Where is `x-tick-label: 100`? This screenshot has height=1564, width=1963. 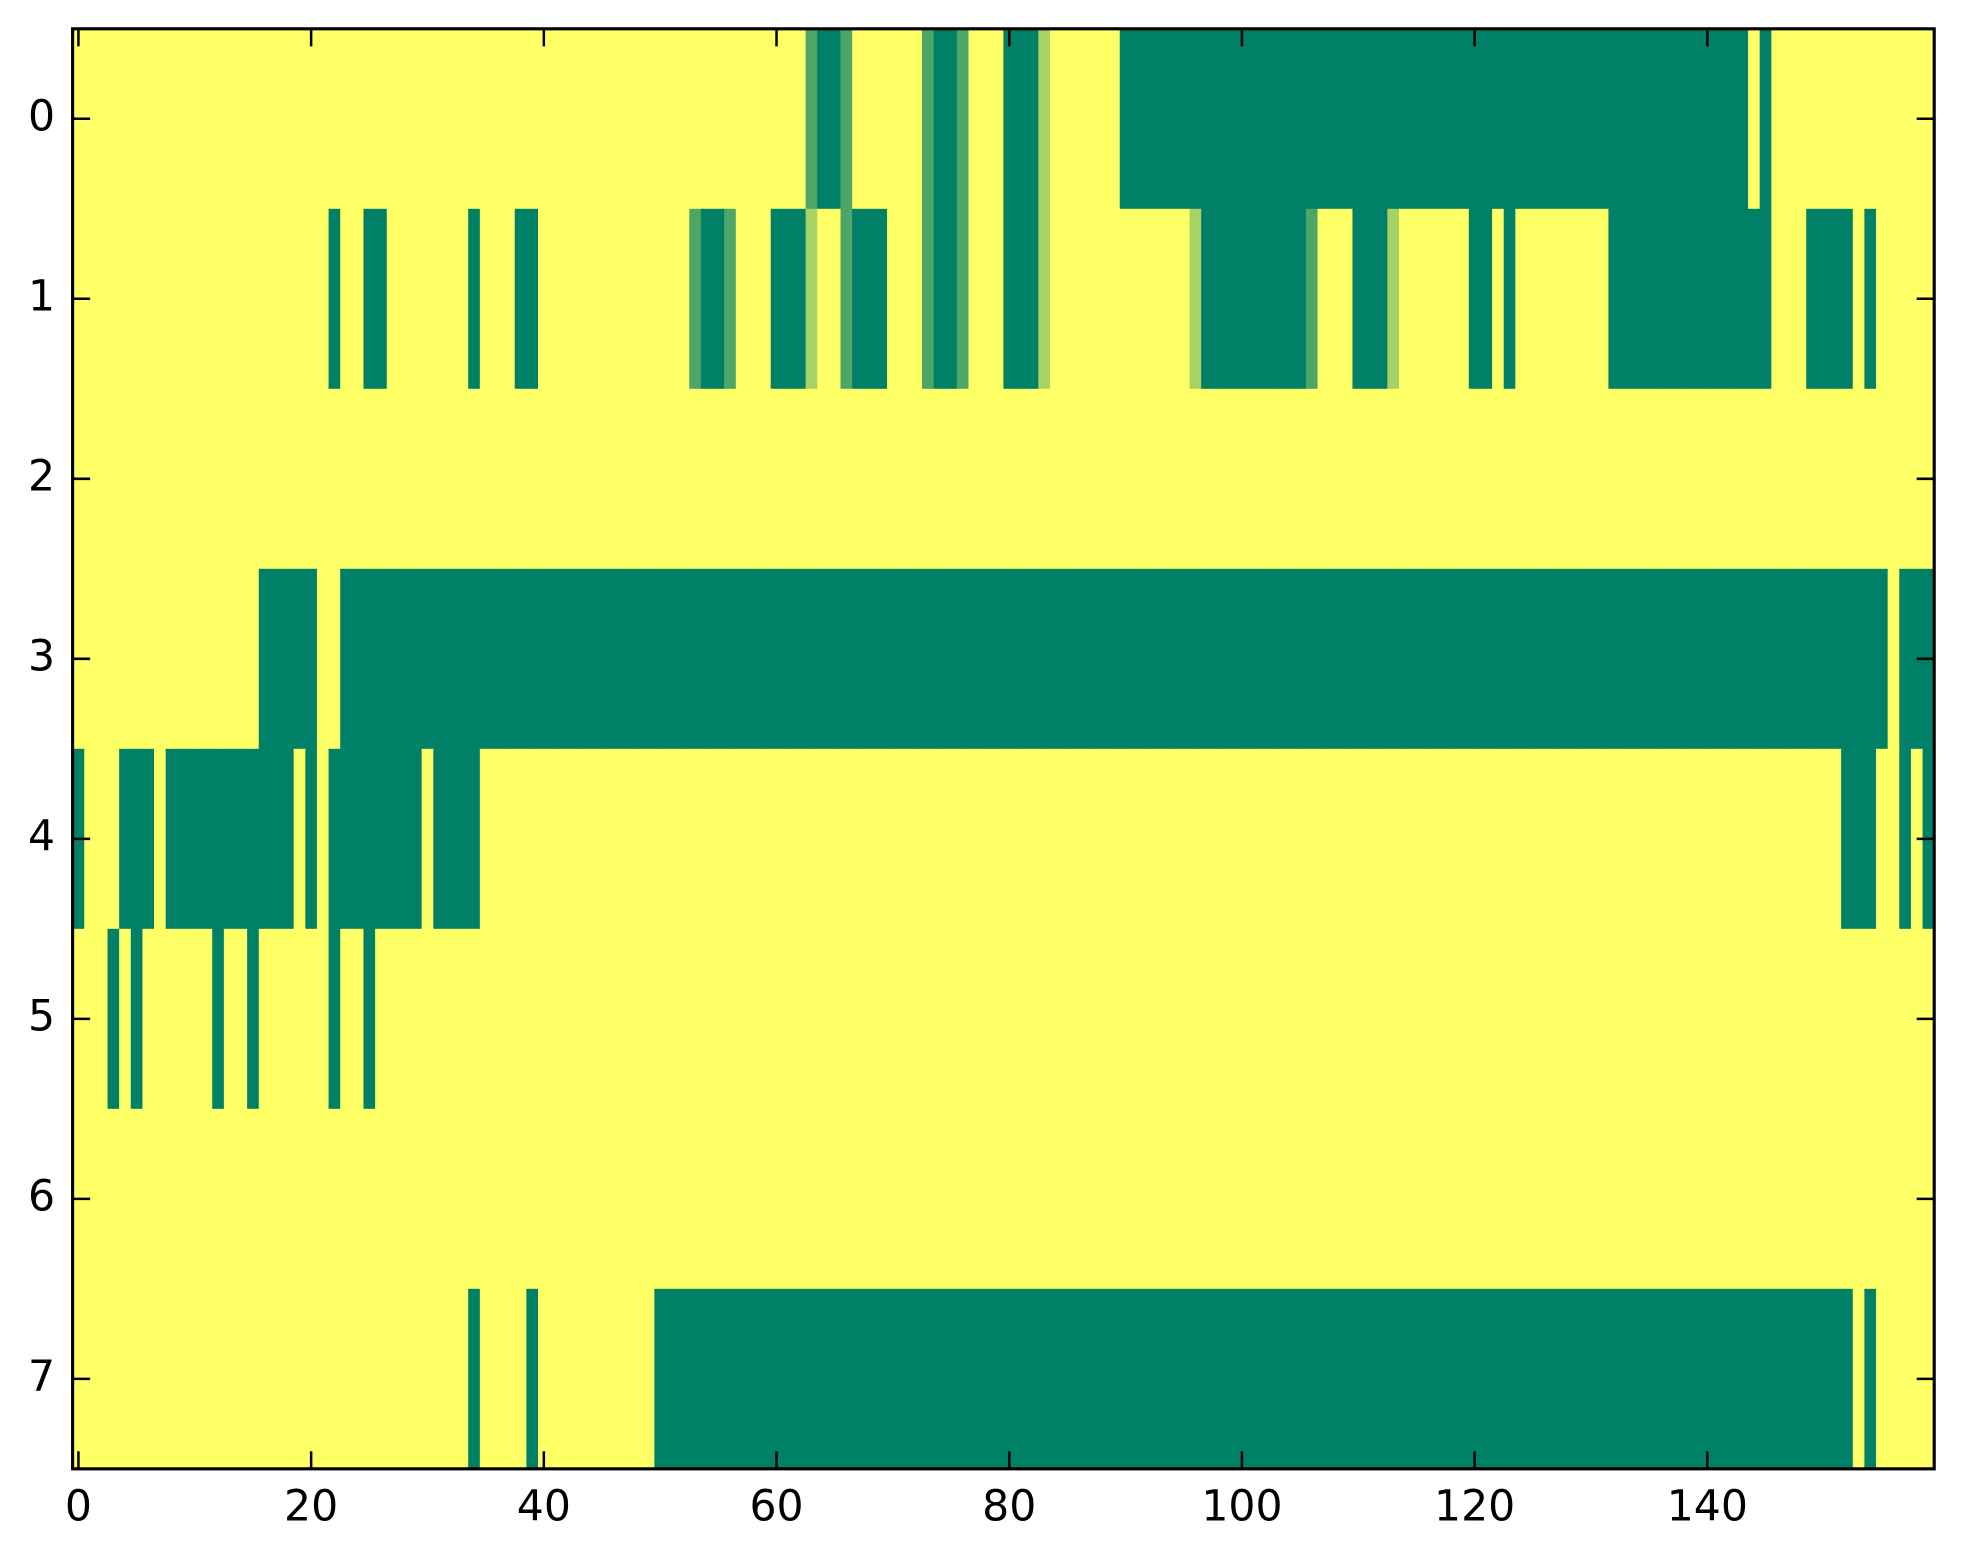
x-tick-label: 100 is located at coordinates (1241, 1506).